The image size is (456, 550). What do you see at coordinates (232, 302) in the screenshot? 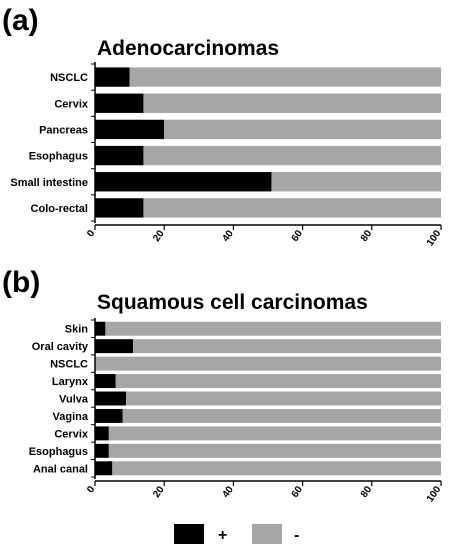
I see `chart-b-title: Squamous cell carcinomas` at bounding box center [232, 302].